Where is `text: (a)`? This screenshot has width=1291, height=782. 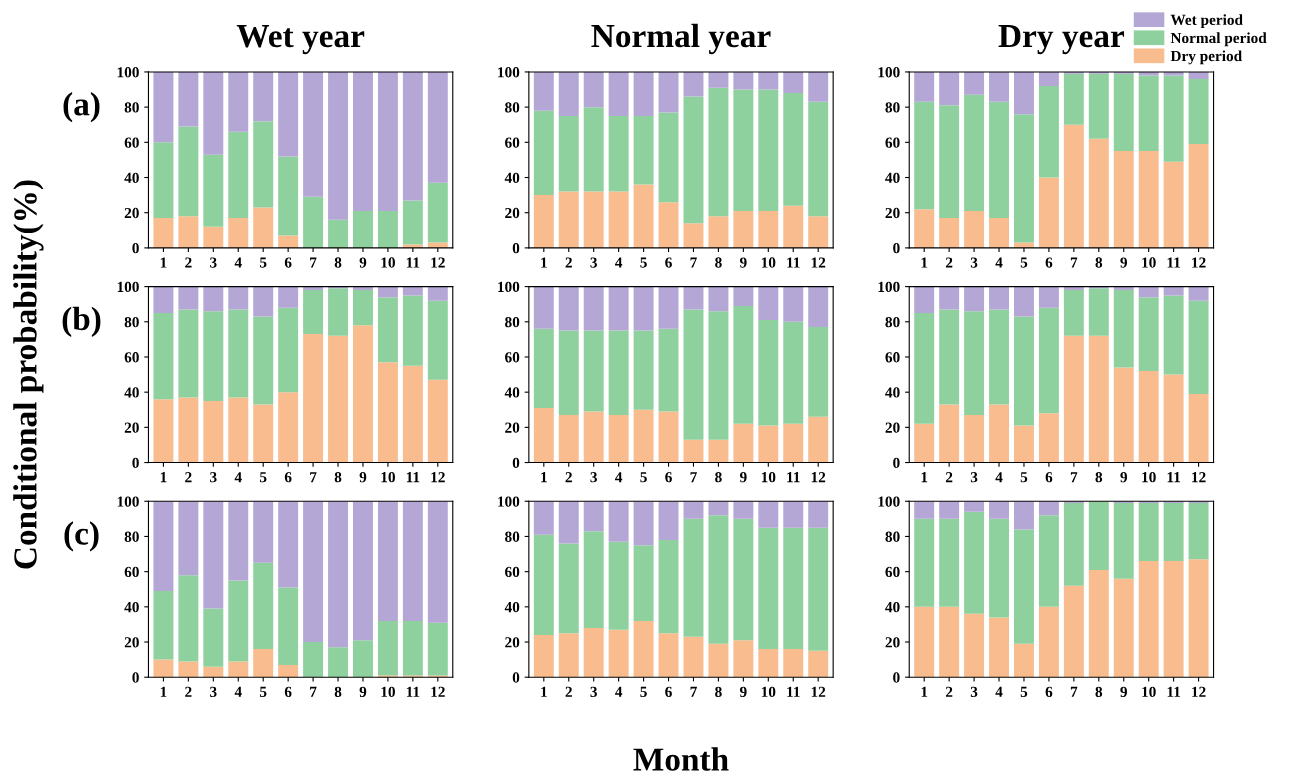
text: (a) is located at coordinates (81, 107).